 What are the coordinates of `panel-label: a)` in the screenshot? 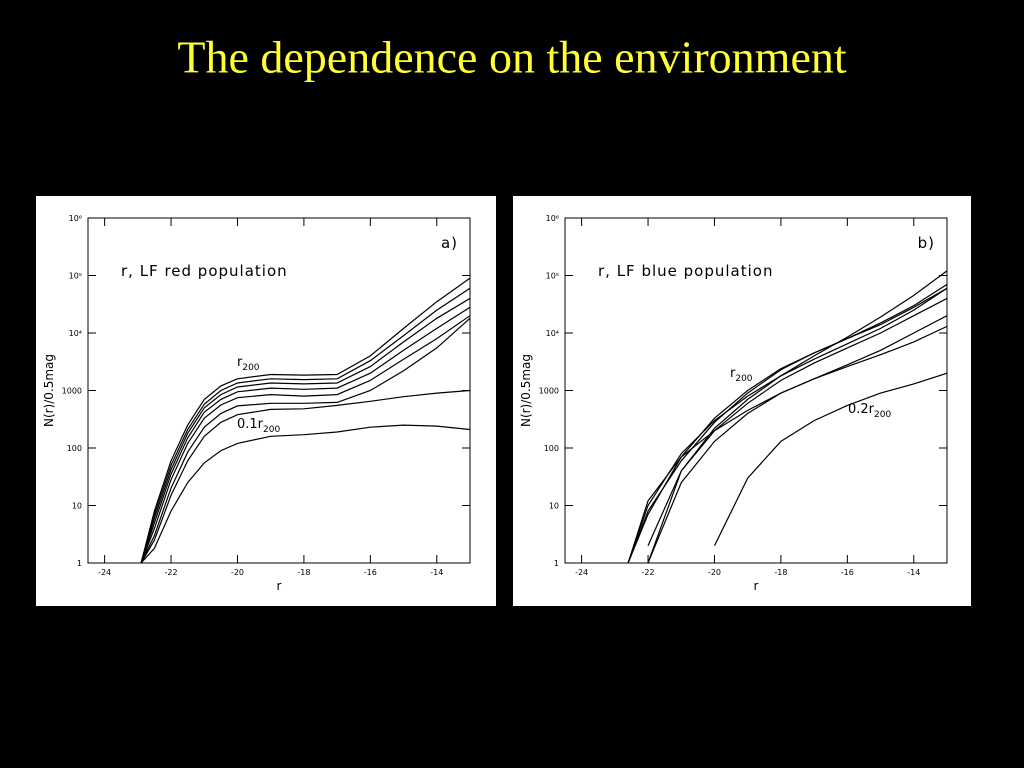 It's located at (449, 243).